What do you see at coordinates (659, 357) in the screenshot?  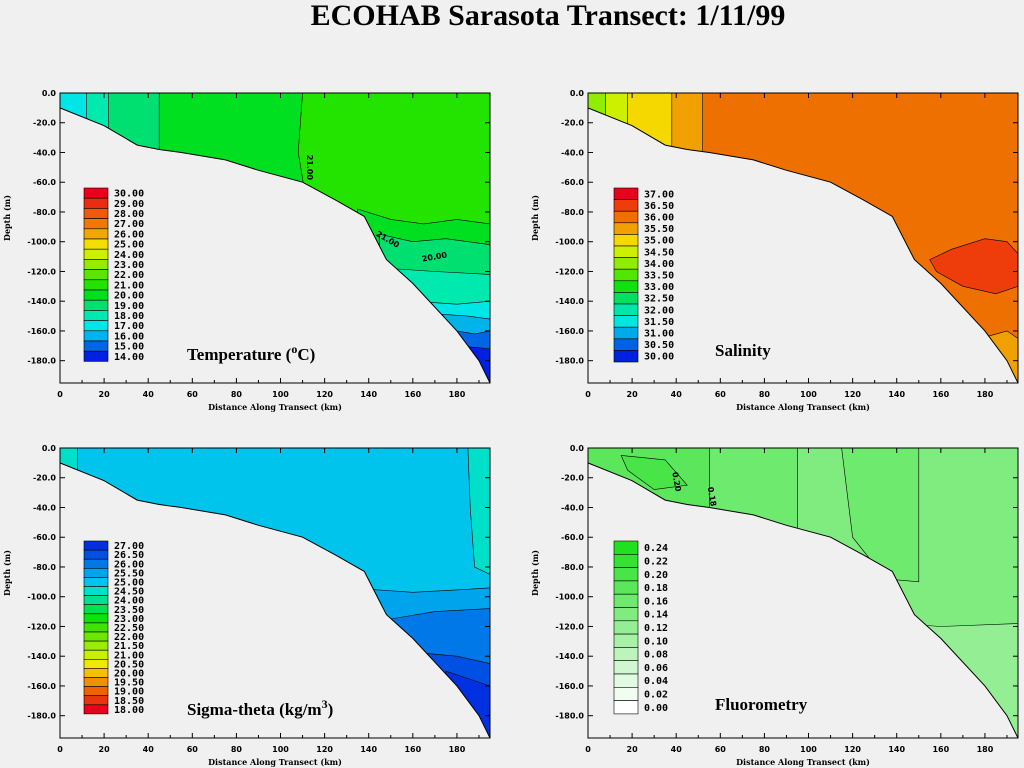 I see `legend-label: 30.00` at bounding box center [659, 357].